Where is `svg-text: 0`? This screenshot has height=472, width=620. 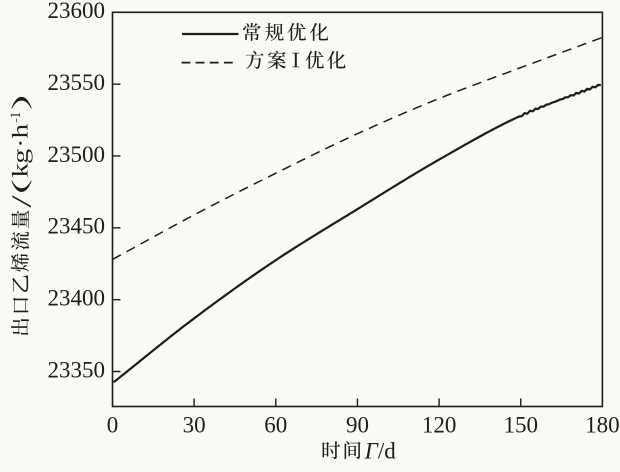
svg-text: 0 is located at coordinates (113, 425).